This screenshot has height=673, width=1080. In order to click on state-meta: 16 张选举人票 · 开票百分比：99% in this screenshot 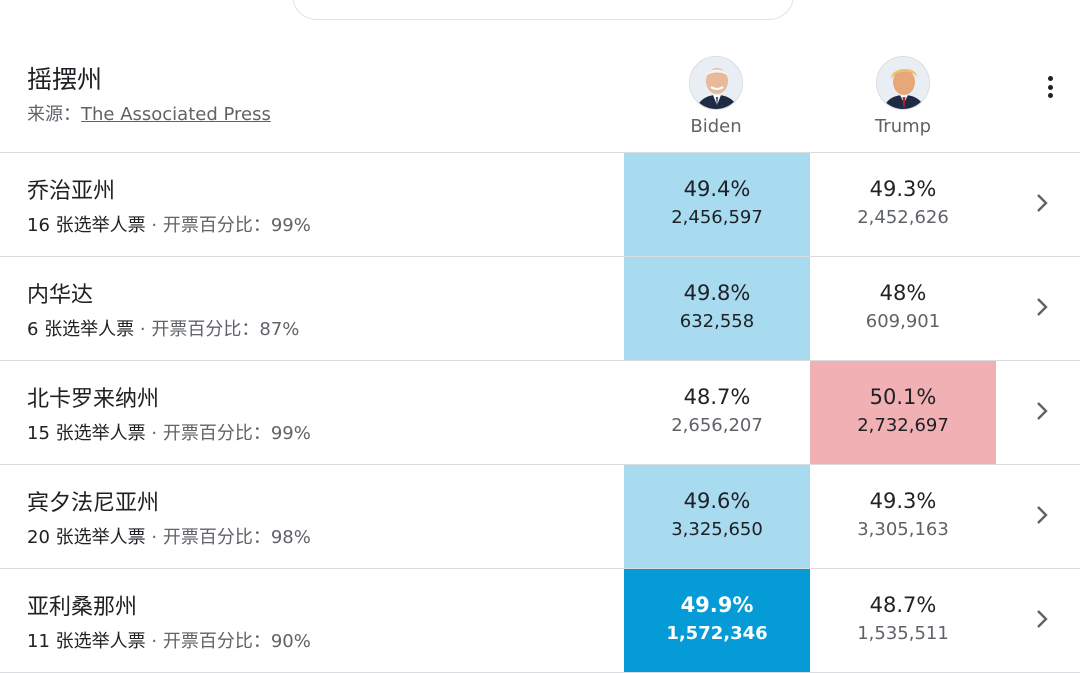, I will do `click(169, 225)`.